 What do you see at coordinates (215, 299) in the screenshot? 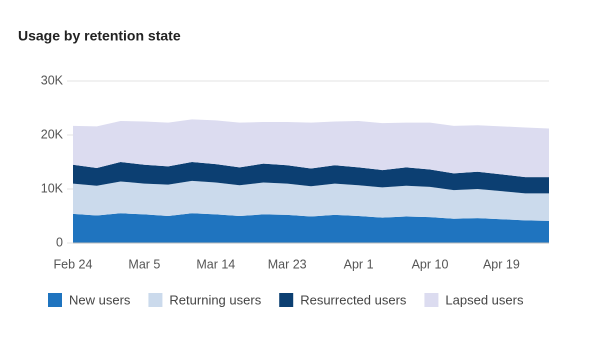
I see `legend-label: Returning users` at bounding box center [215, 299].